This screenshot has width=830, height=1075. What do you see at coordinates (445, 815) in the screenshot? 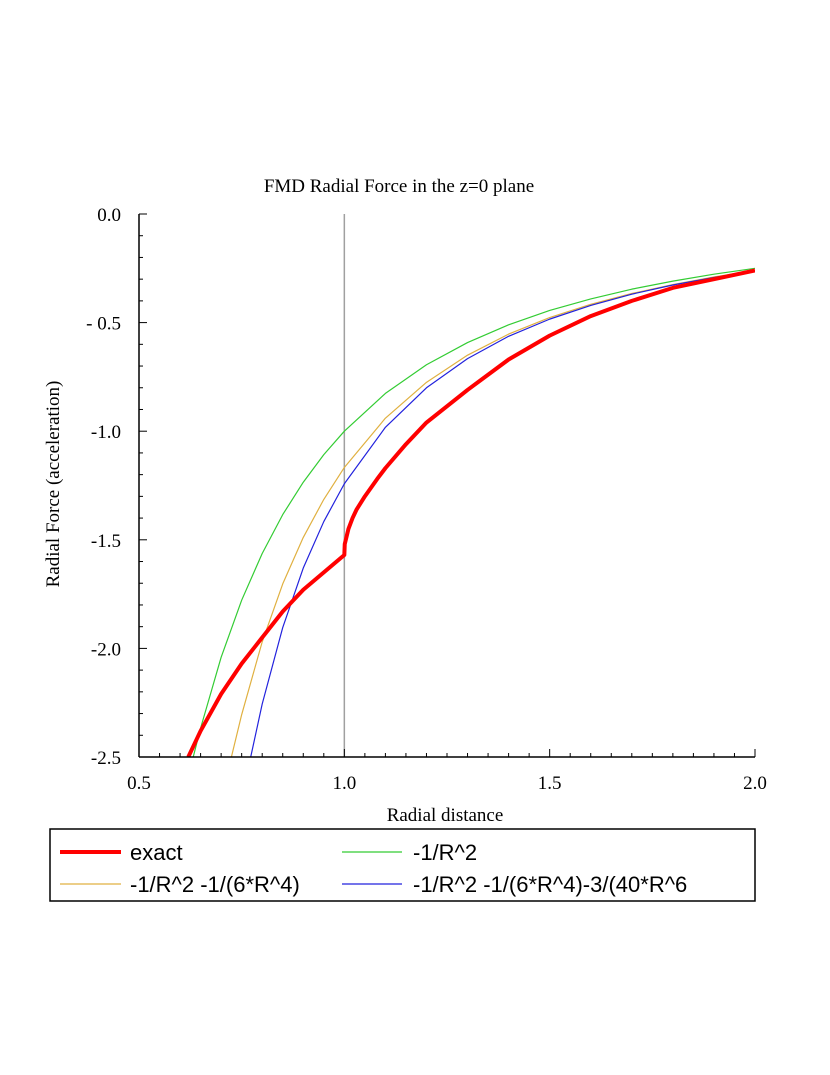
I see `x-axis-label: Radial distance` at bounding box center [445, 815].